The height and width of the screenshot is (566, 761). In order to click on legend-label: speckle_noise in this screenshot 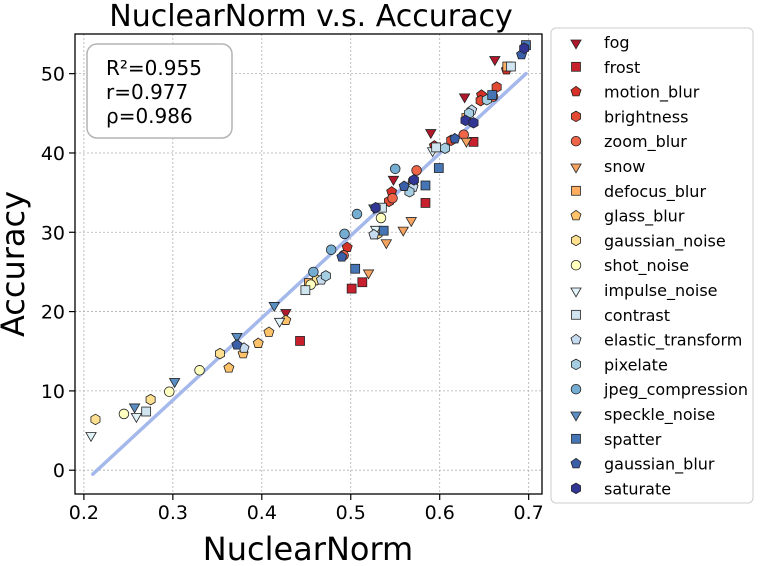, I will do `click(659, 415)`.